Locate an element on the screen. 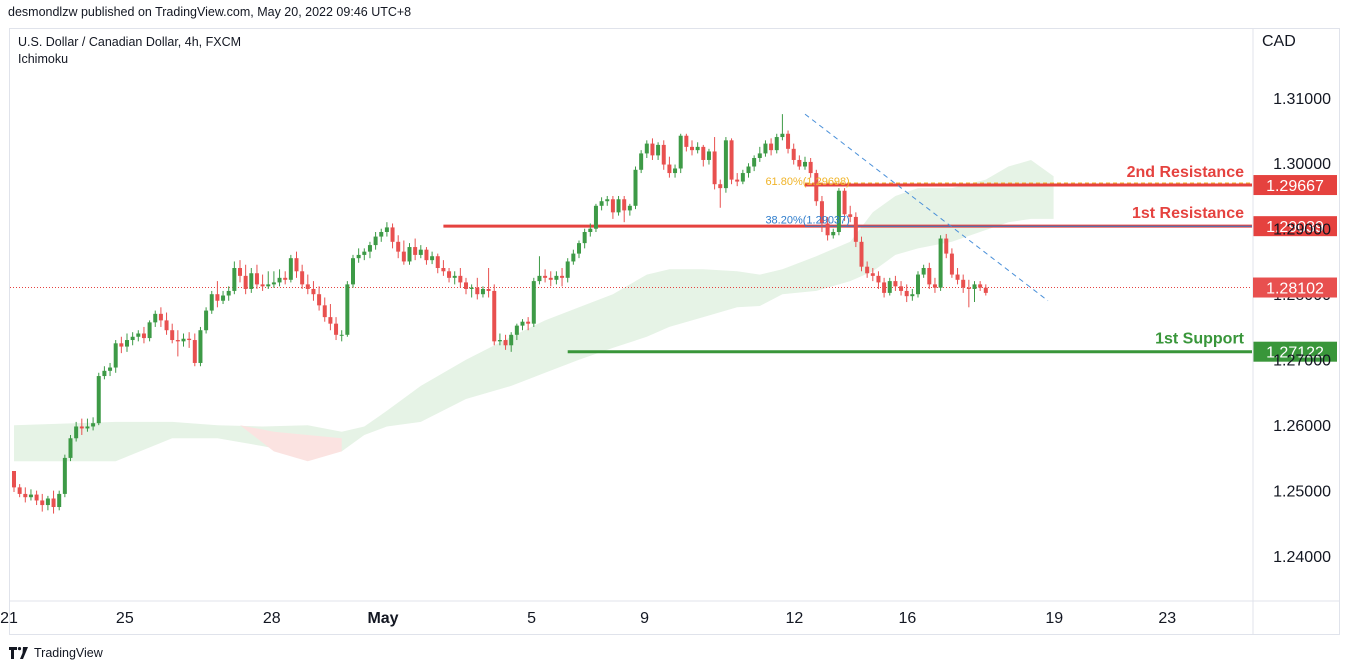  price-tick-label: 1.31000 is located at coordinates (1302, 99).